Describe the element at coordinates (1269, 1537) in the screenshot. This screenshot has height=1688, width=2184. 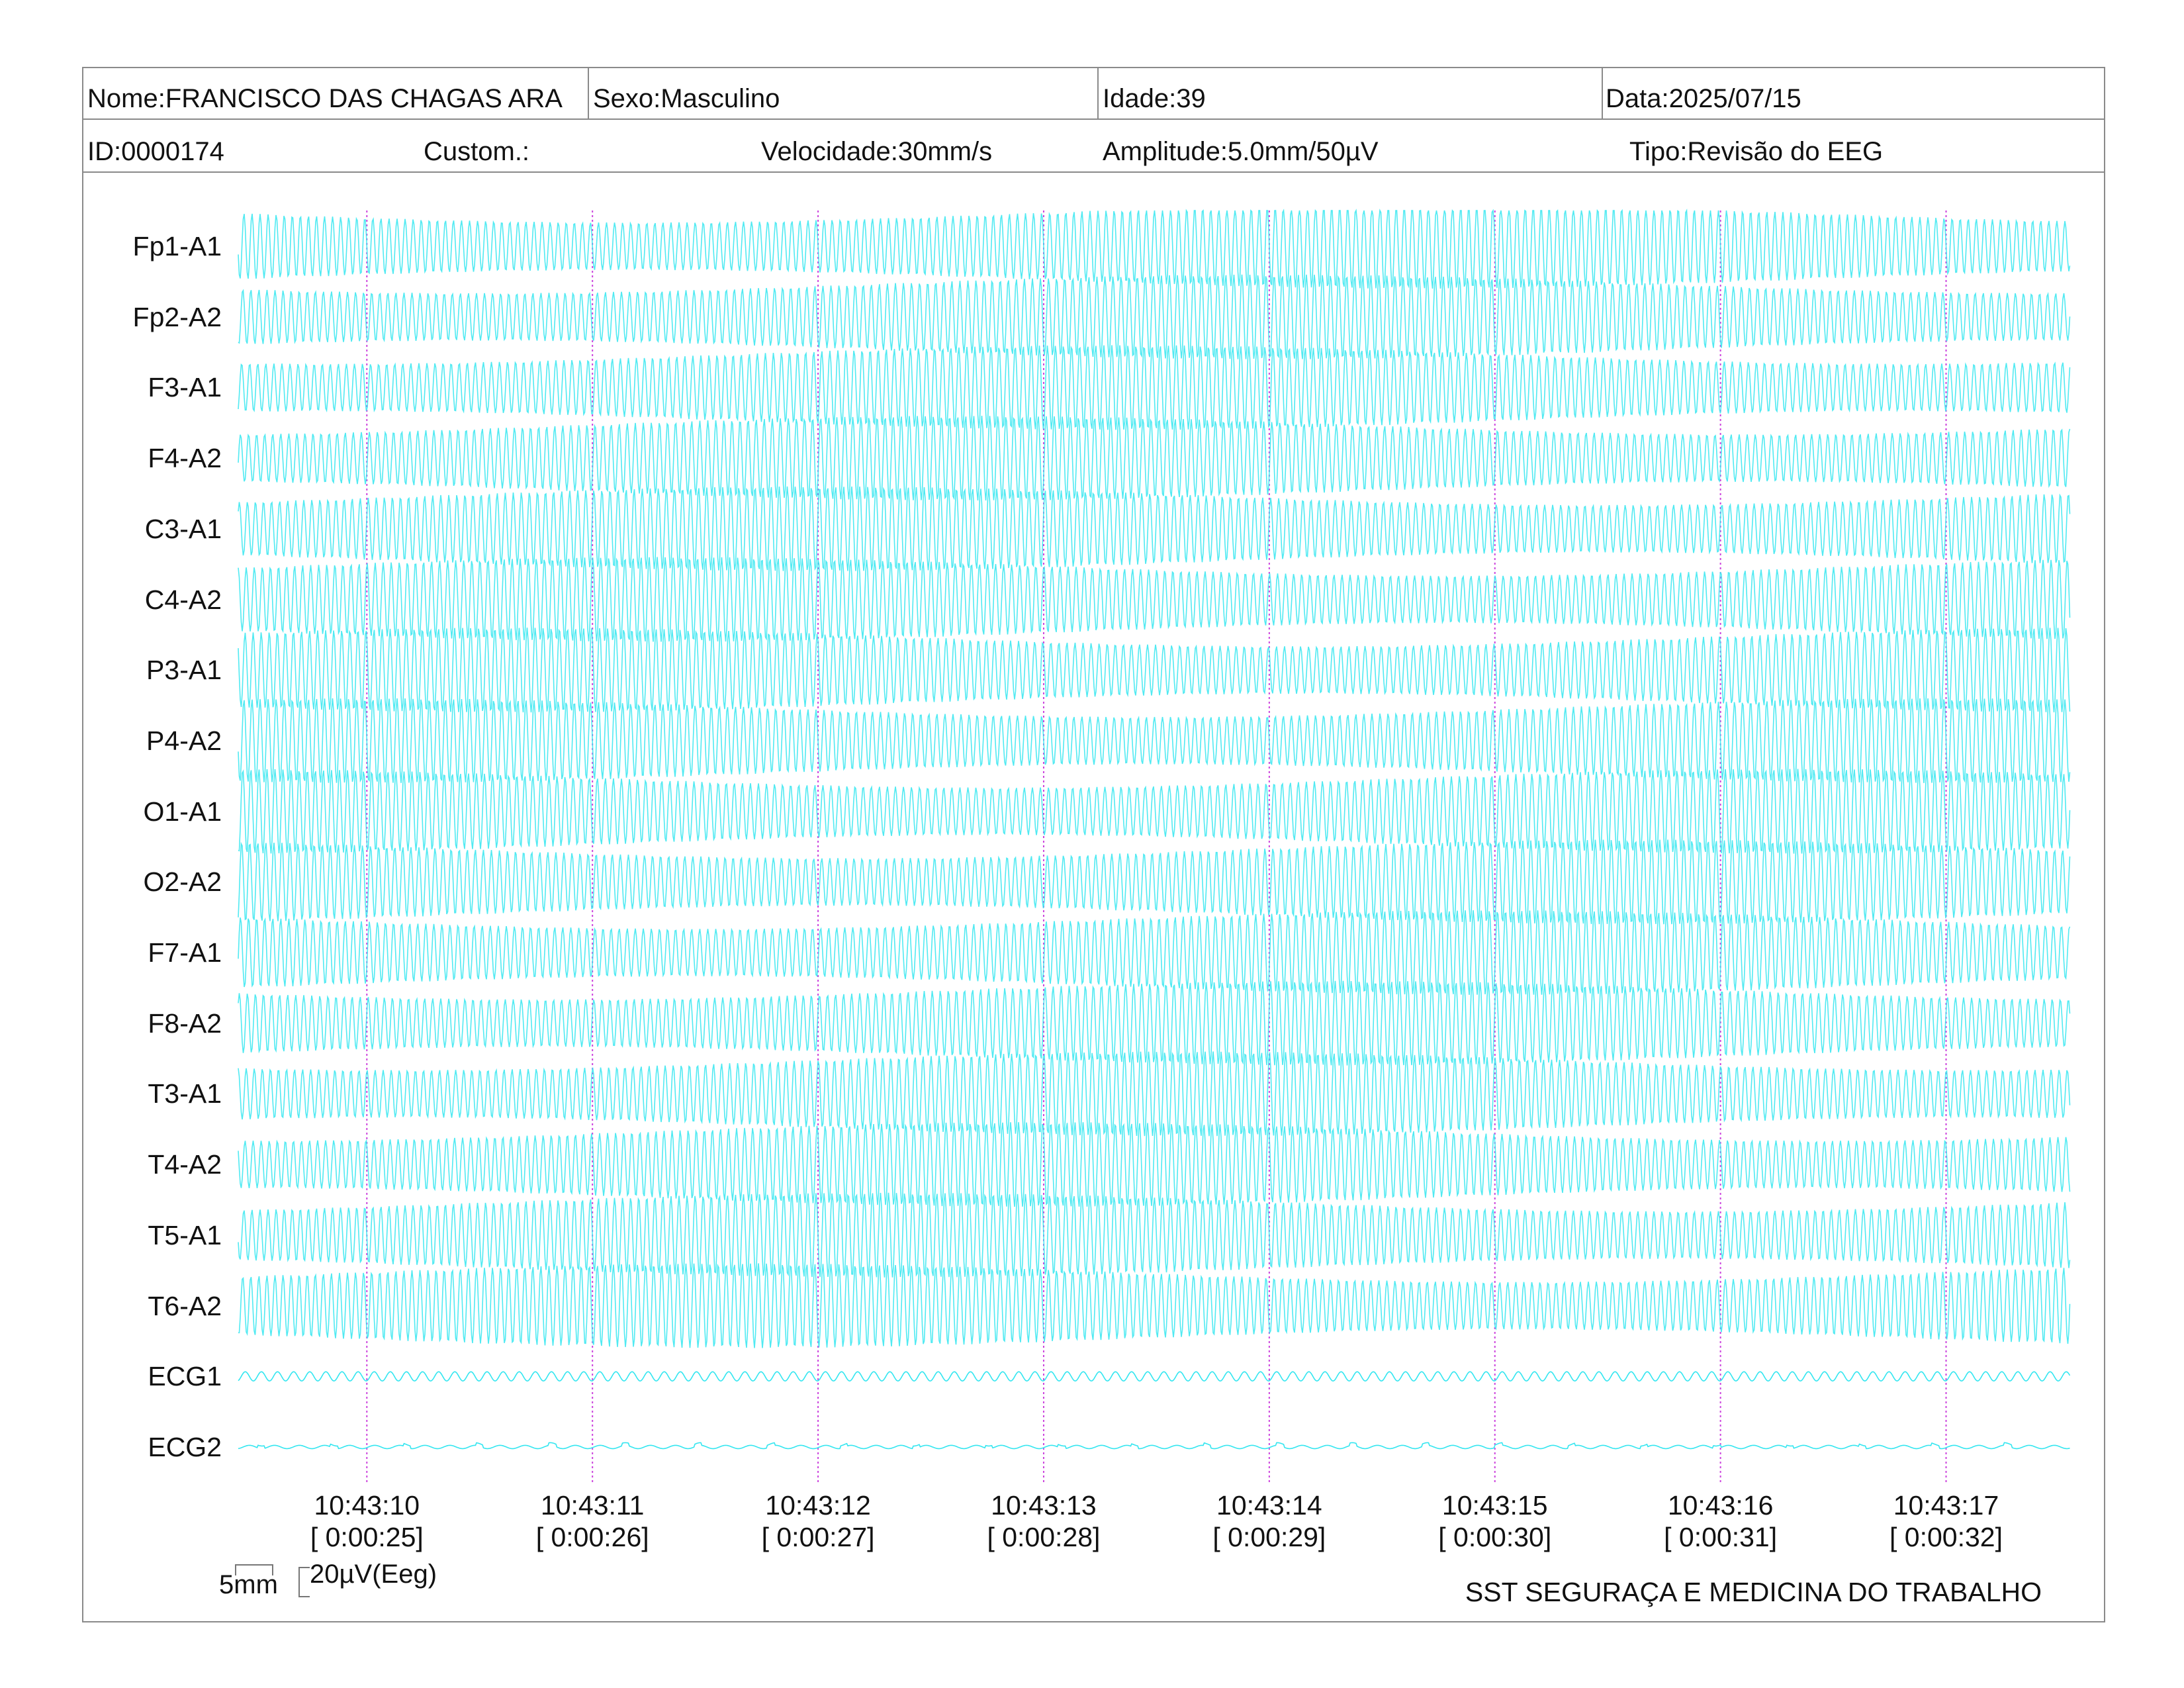
I see `time-elapsed-label: [ 0:00:29]` at that location.